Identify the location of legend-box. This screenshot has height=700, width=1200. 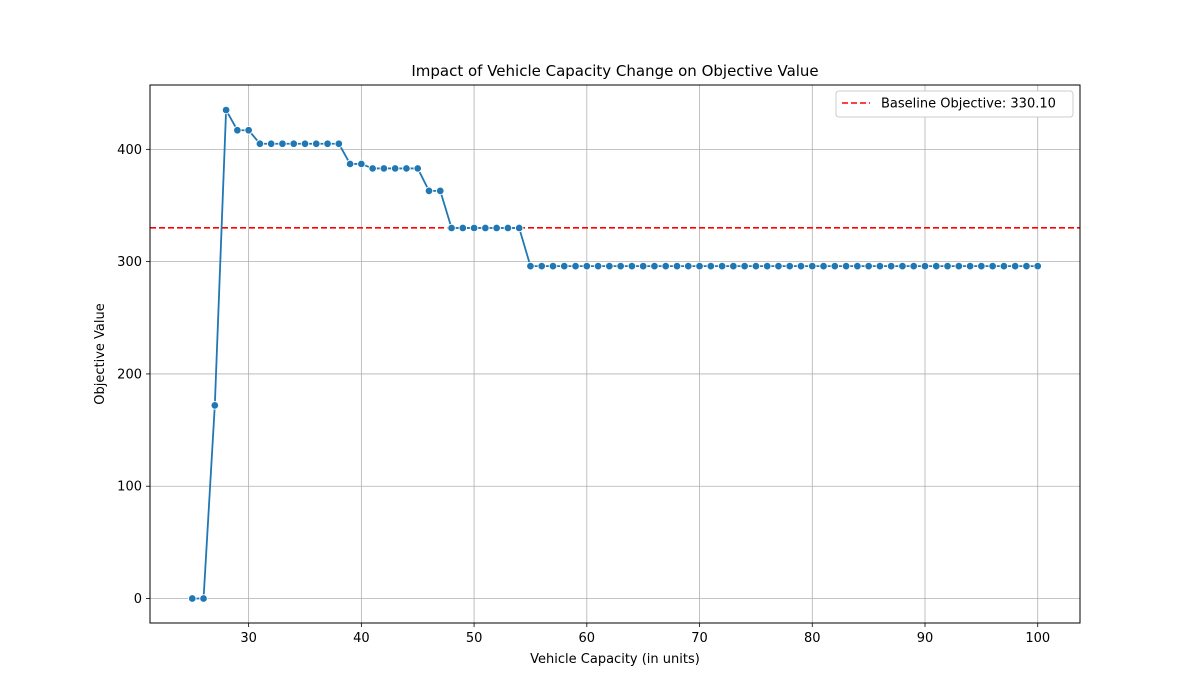
(954, 104).